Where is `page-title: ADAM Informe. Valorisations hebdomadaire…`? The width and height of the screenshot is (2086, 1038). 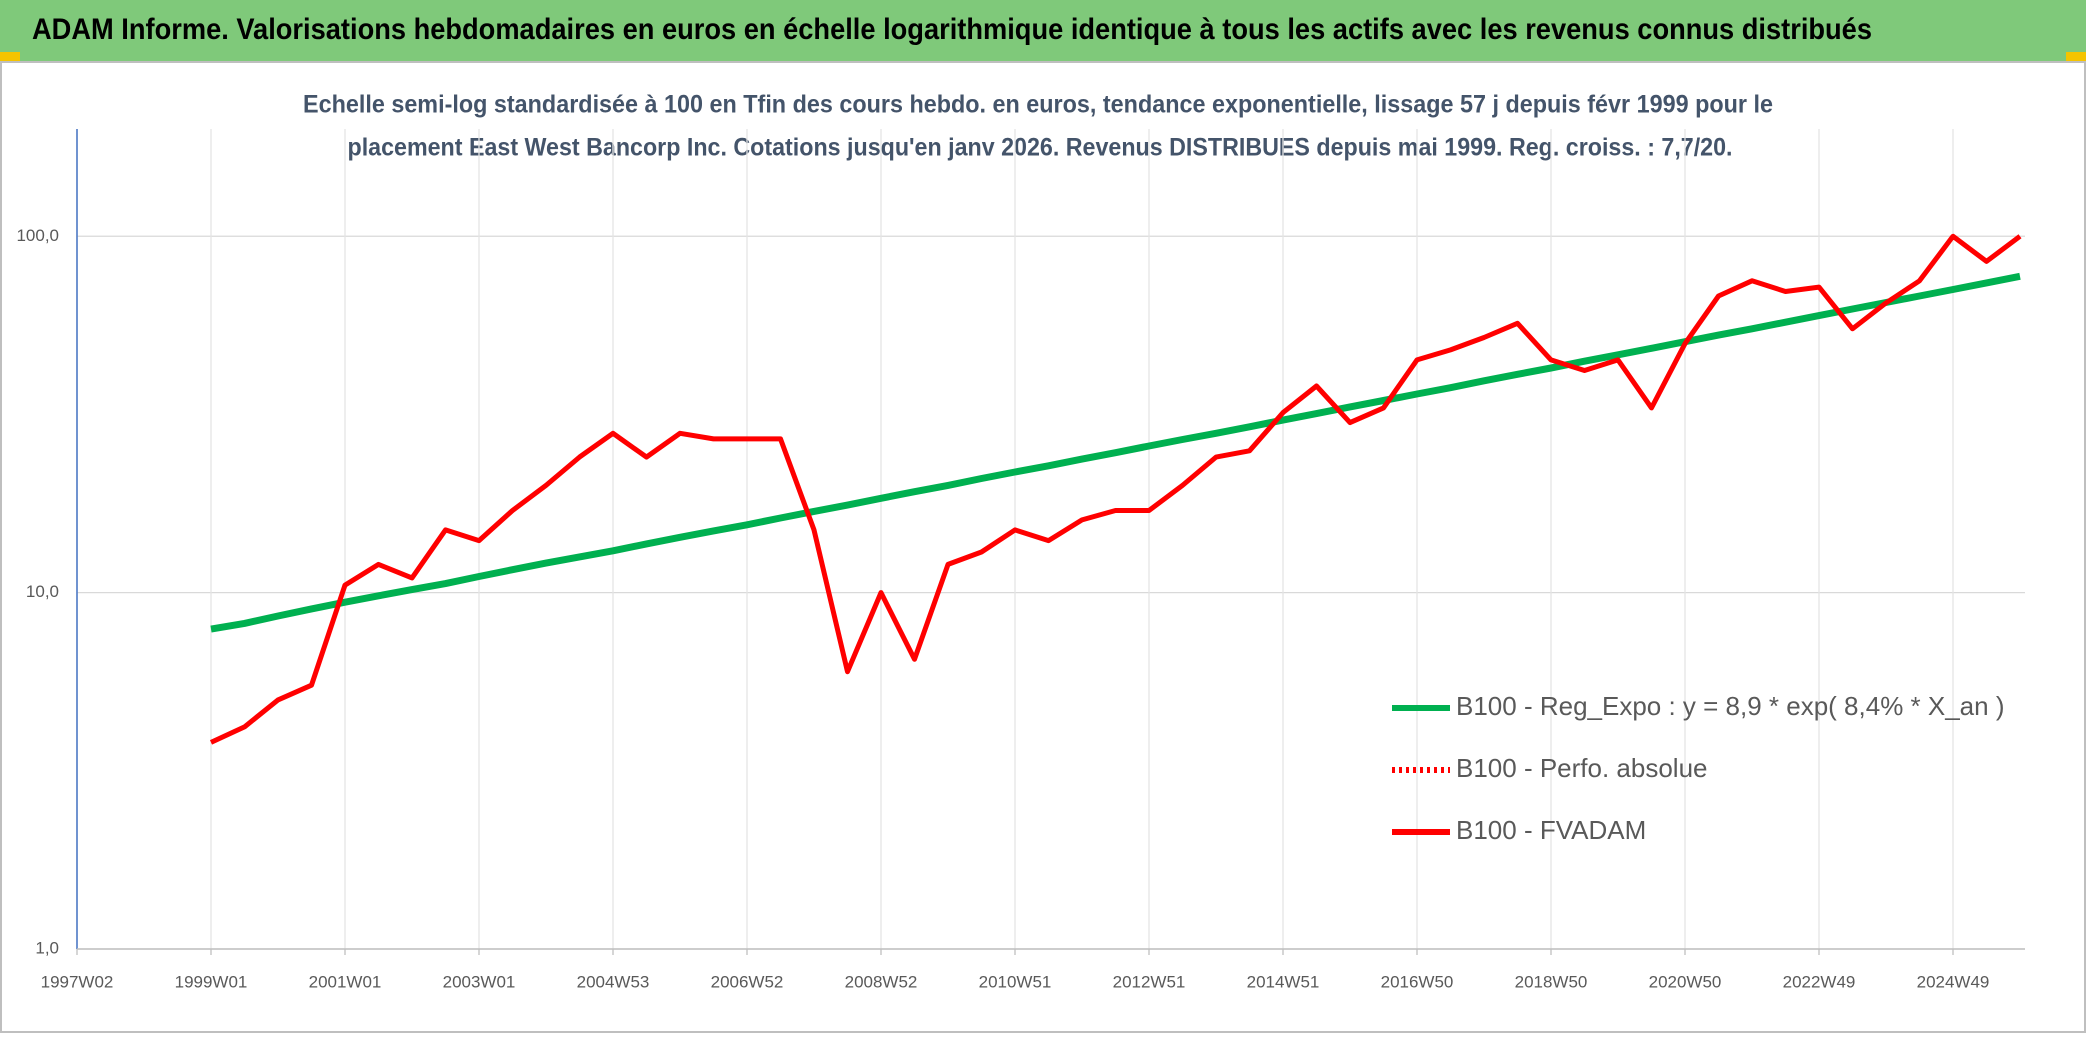
page-title: ADAM Informe. Valorisations hebdomadaire… is located at coordinates (952, 29).